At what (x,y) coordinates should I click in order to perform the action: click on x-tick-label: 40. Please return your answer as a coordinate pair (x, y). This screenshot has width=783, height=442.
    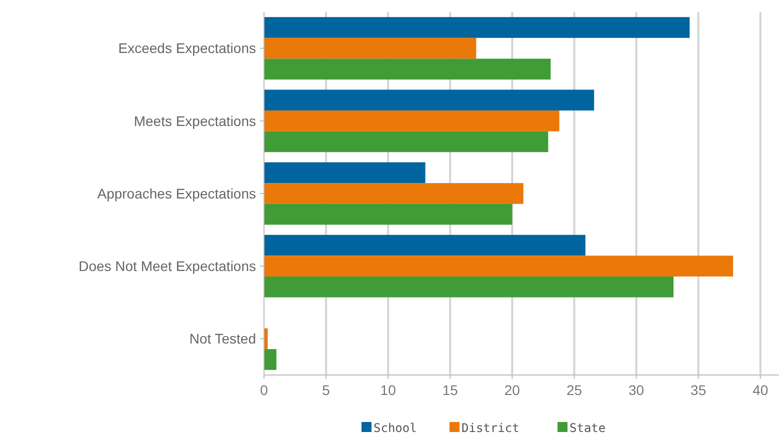
    Looking at the image, I should click on (760, 390).